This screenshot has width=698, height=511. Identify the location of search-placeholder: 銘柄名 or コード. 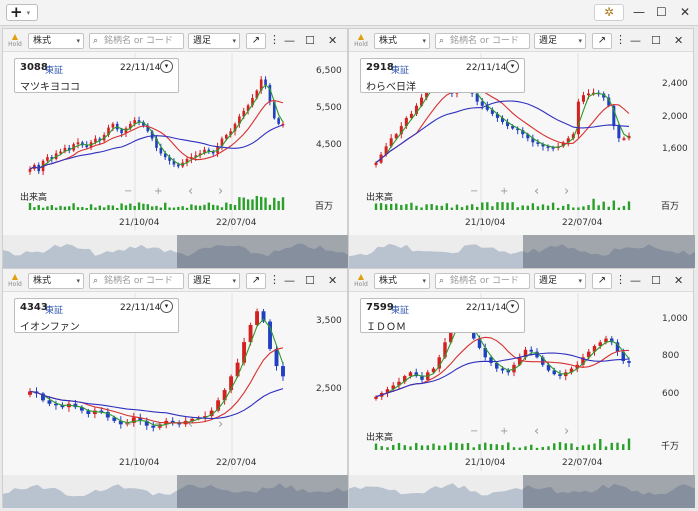
(484, 281).